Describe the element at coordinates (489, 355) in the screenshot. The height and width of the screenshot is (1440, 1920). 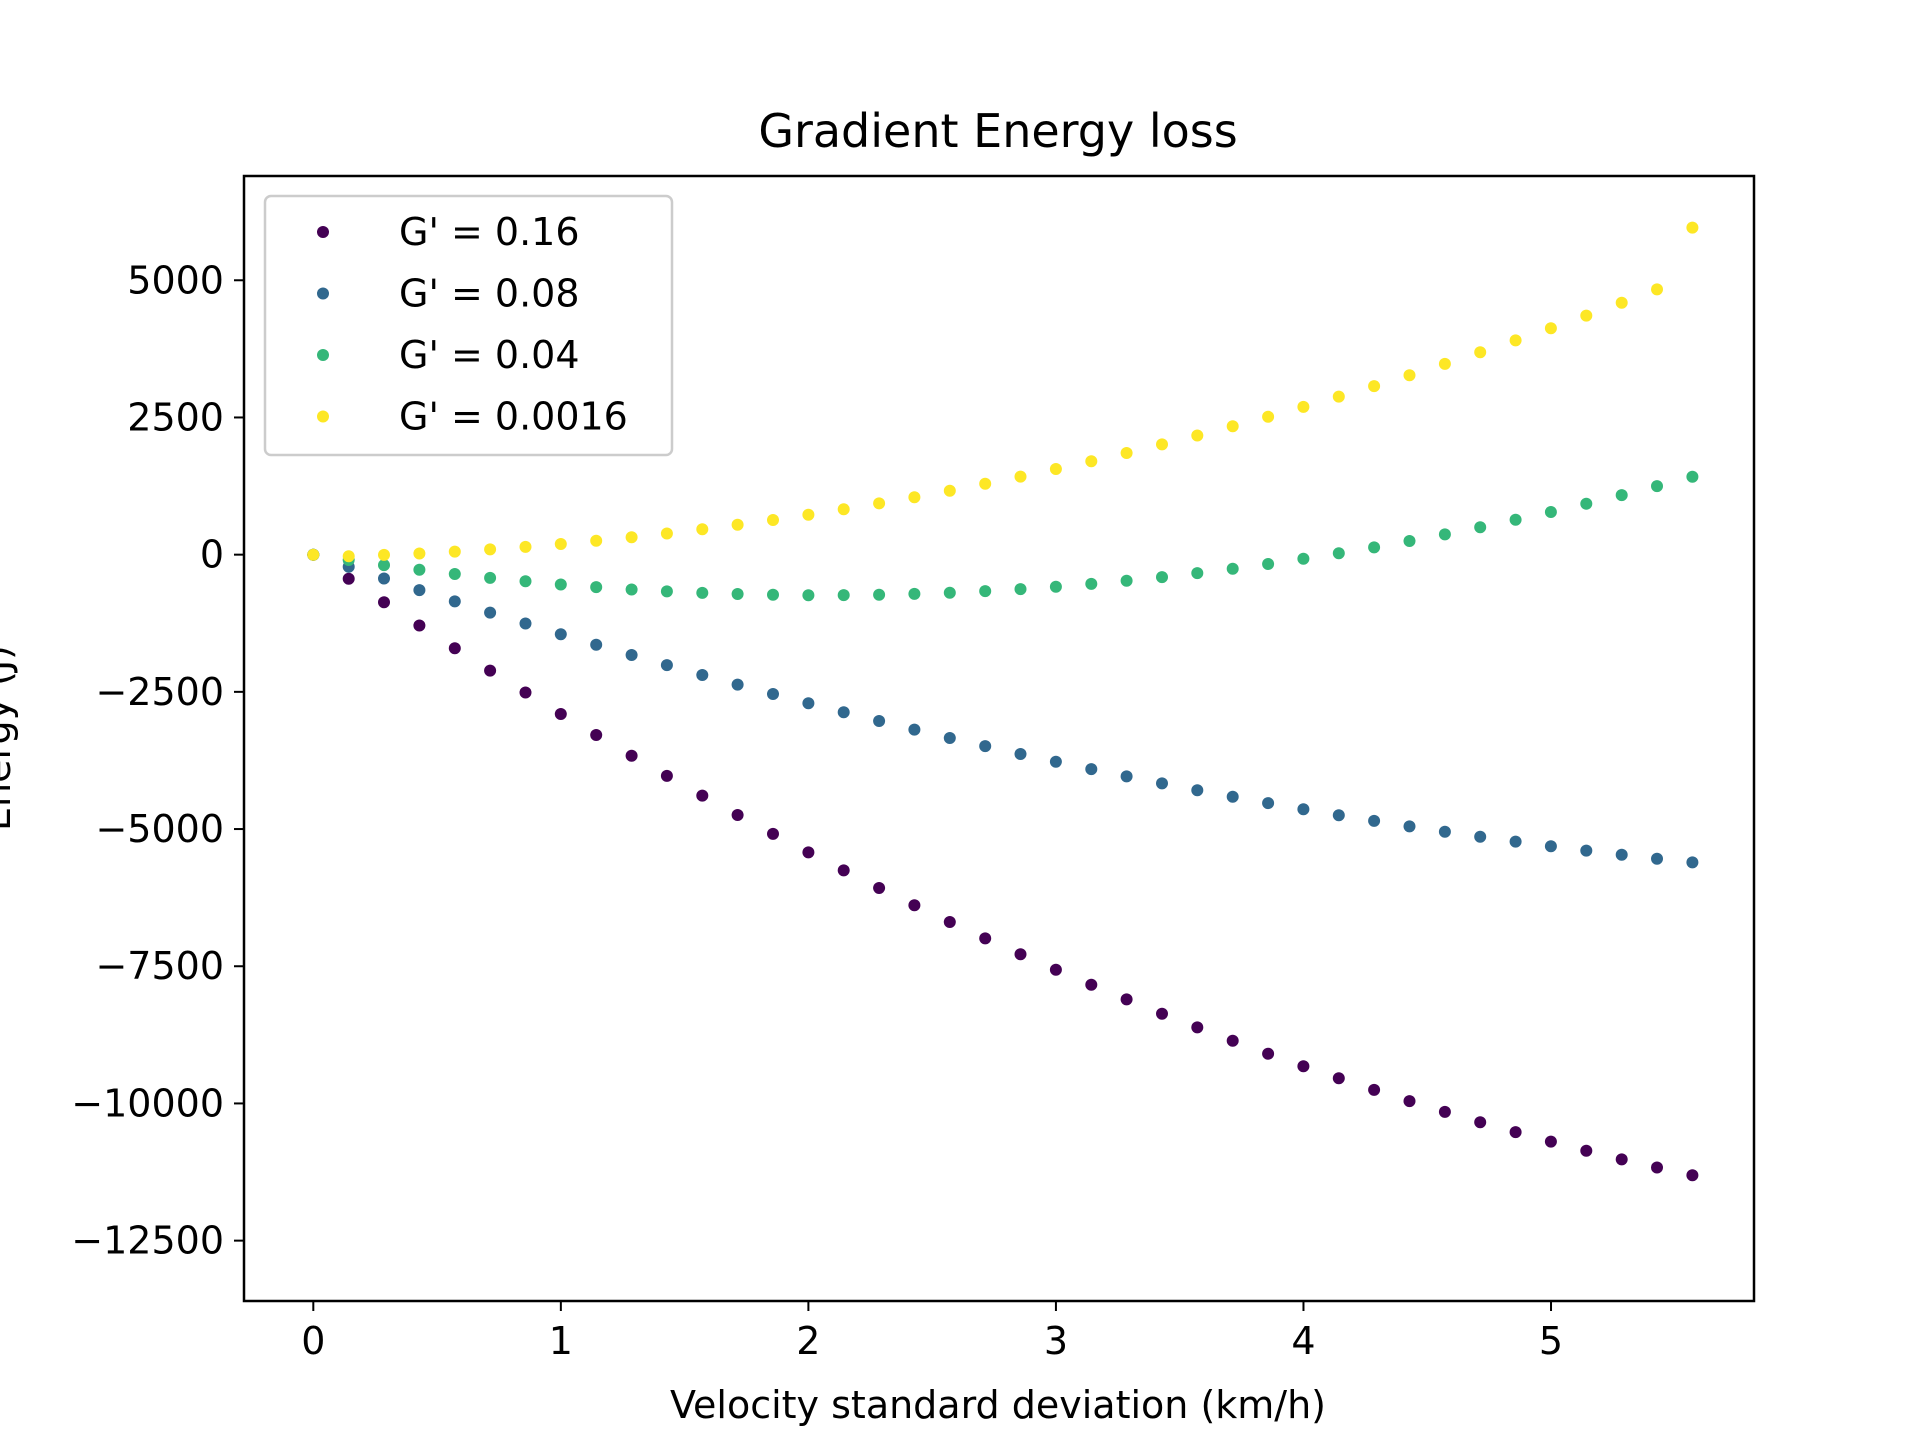
I see `legend-label: G' = 0.04` at that location.